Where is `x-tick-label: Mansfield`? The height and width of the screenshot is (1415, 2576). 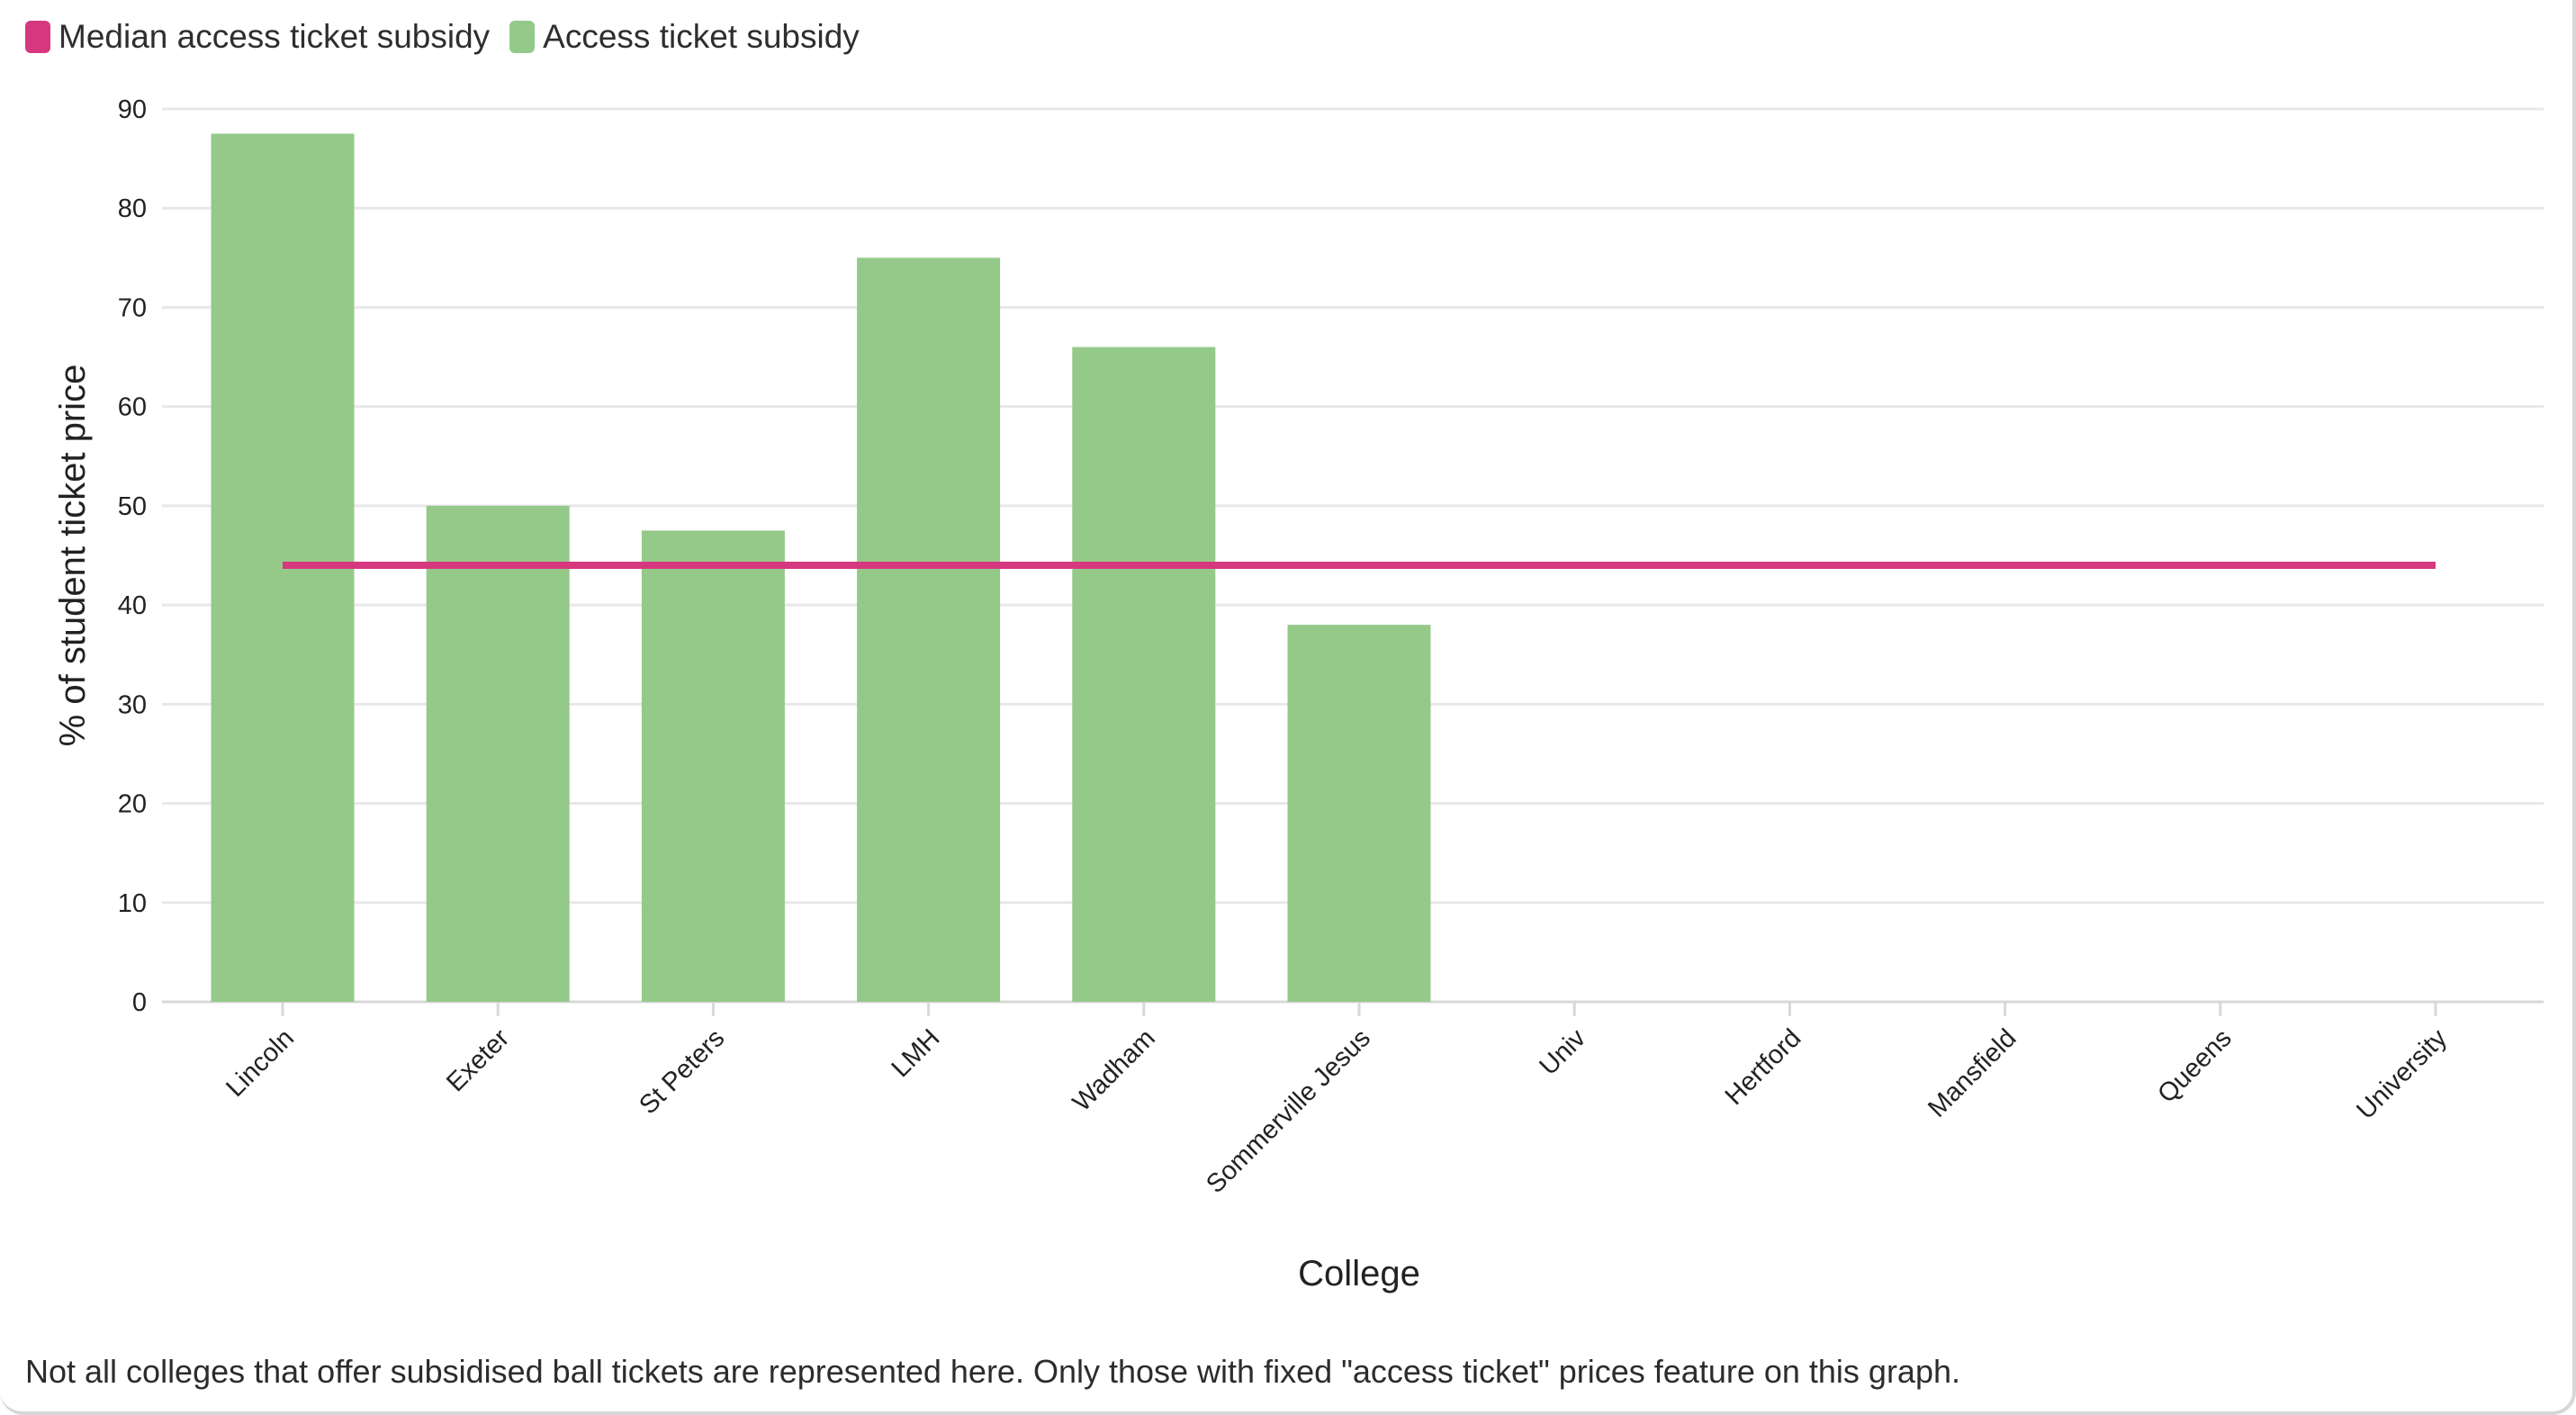
x-tick-label: Mansfield is located at coordinates (1972, 1072).